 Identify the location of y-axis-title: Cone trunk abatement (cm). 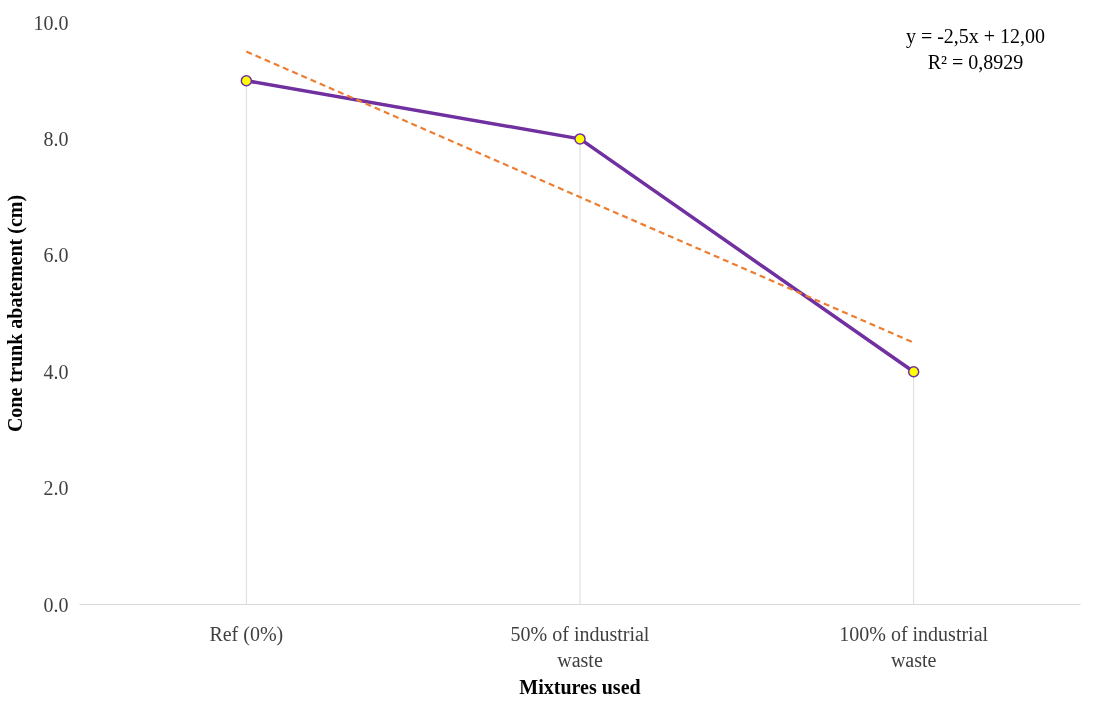
(15, 313).